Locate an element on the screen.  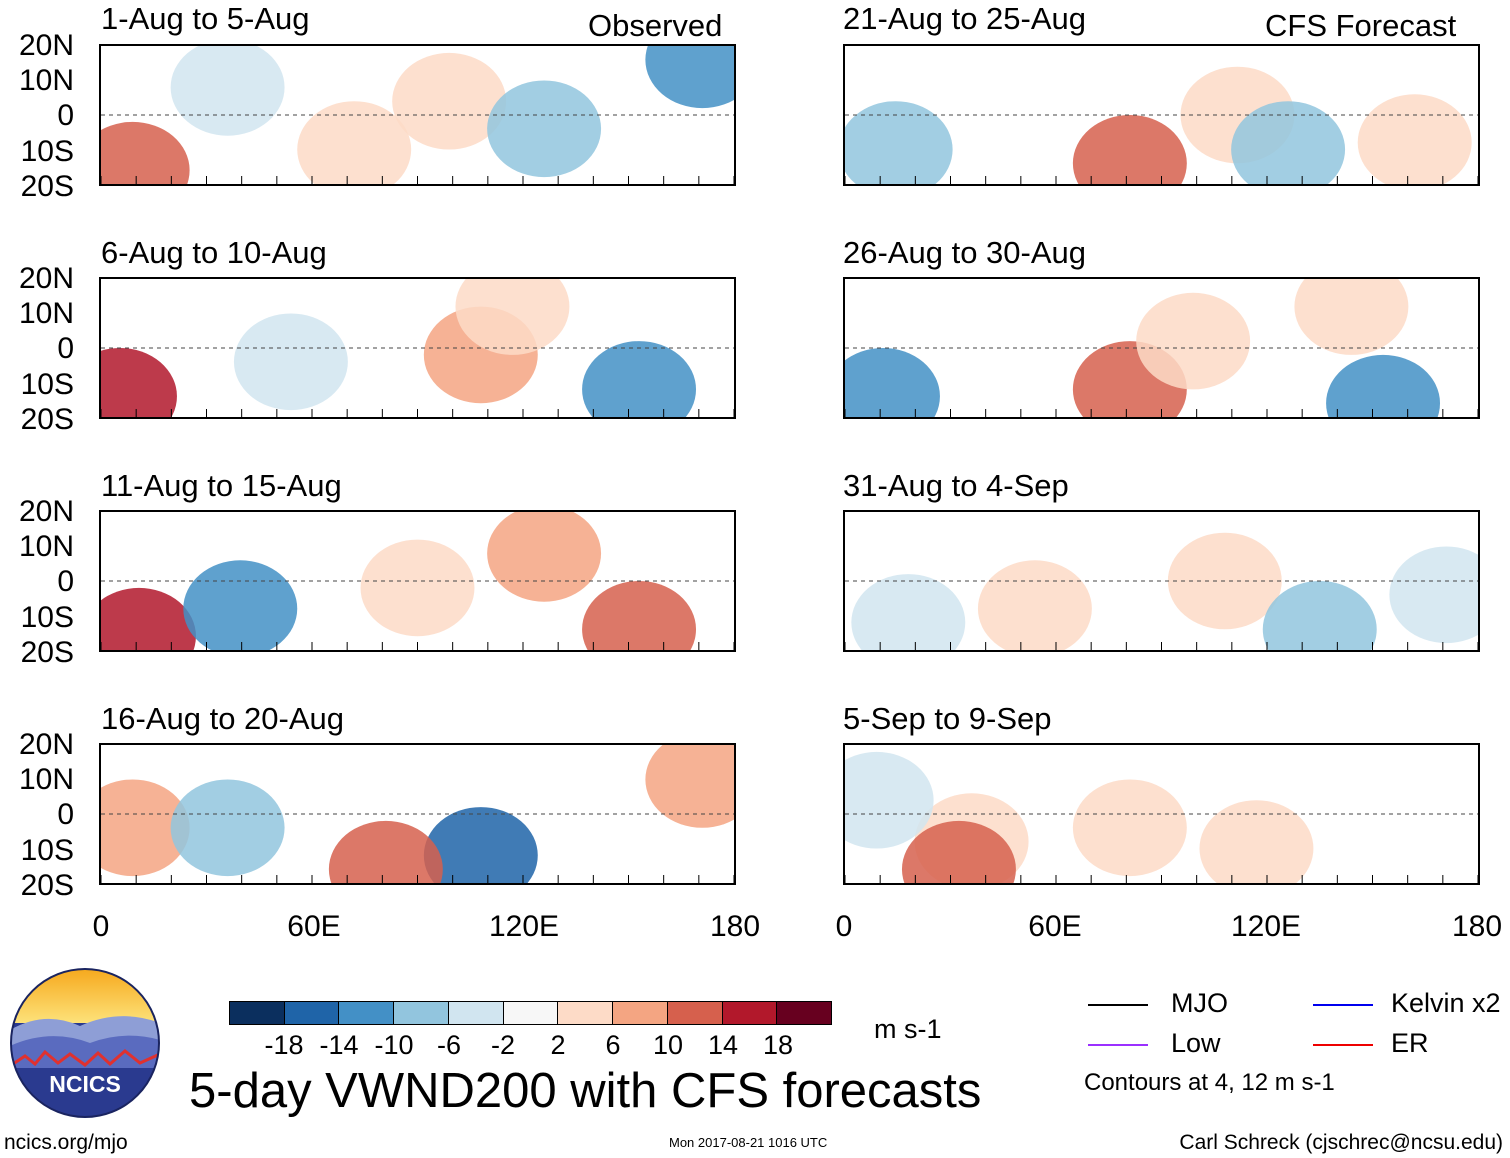
footer-timestamp: Mon 2017-08-21 1016 UTC is located at coordinates (748, 1142).